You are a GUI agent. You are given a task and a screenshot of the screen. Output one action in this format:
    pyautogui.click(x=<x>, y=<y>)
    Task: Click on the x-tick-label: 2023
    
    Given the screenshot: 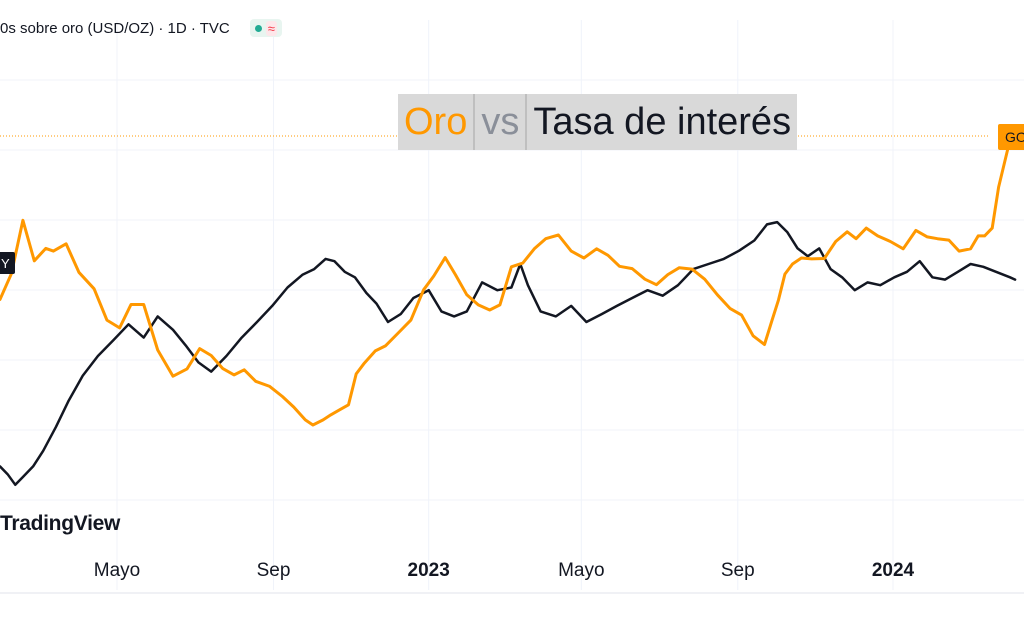 What is the action you would take?
    pyautogui.click(x=429, y=570)
    